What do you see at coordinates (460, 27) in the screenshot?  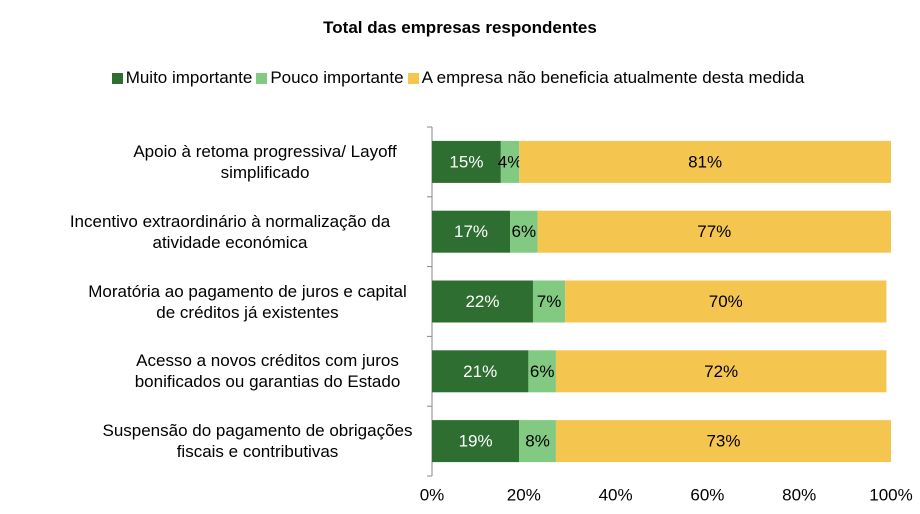 I see `chart-title: Total das empresas respondentes` at bounding box center [460, 27].